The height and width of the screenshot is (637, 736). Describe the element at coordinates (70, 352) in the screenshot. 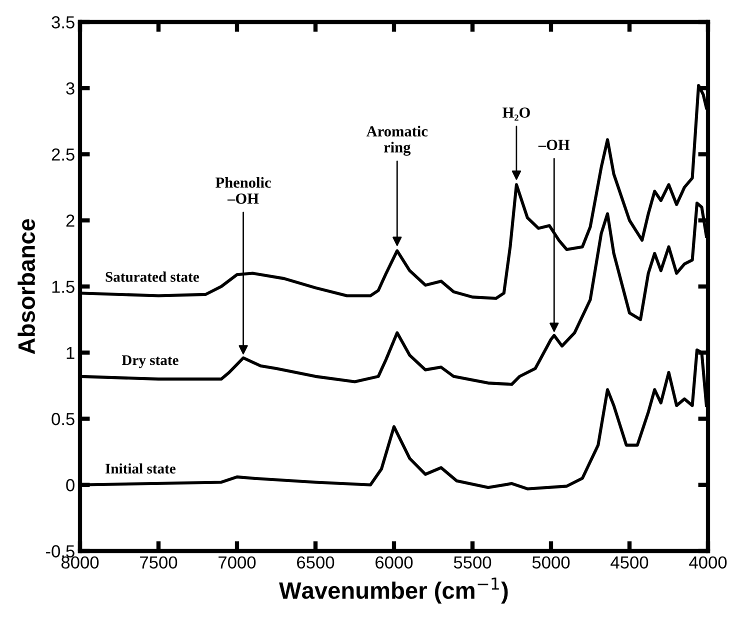

I see `y-tick-label: 1` at that location.